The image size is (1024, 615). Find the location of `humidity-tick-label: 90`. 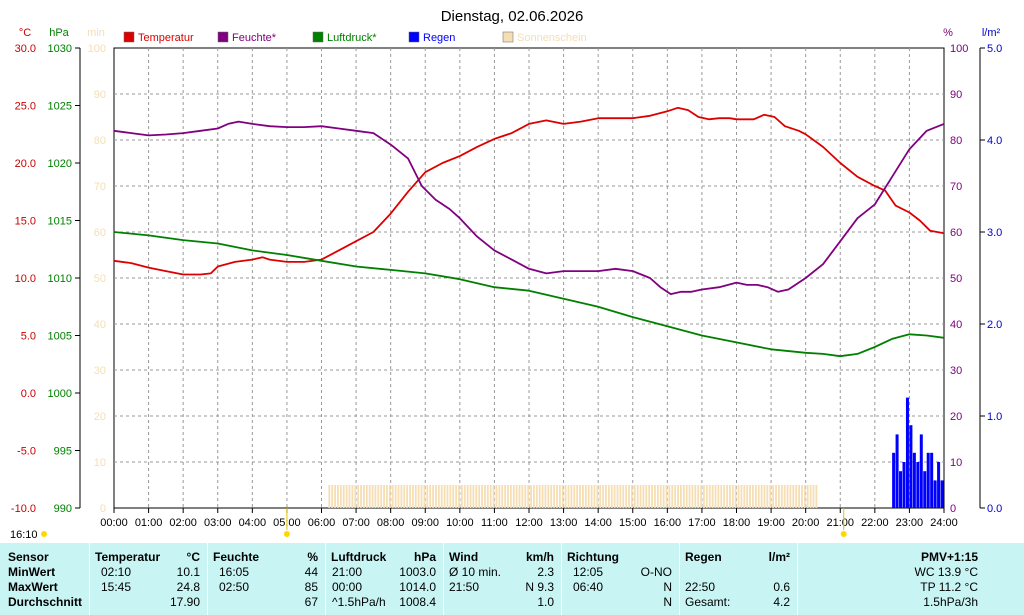

humidity-tick-label: 90 is located at coordinates (956, 95).